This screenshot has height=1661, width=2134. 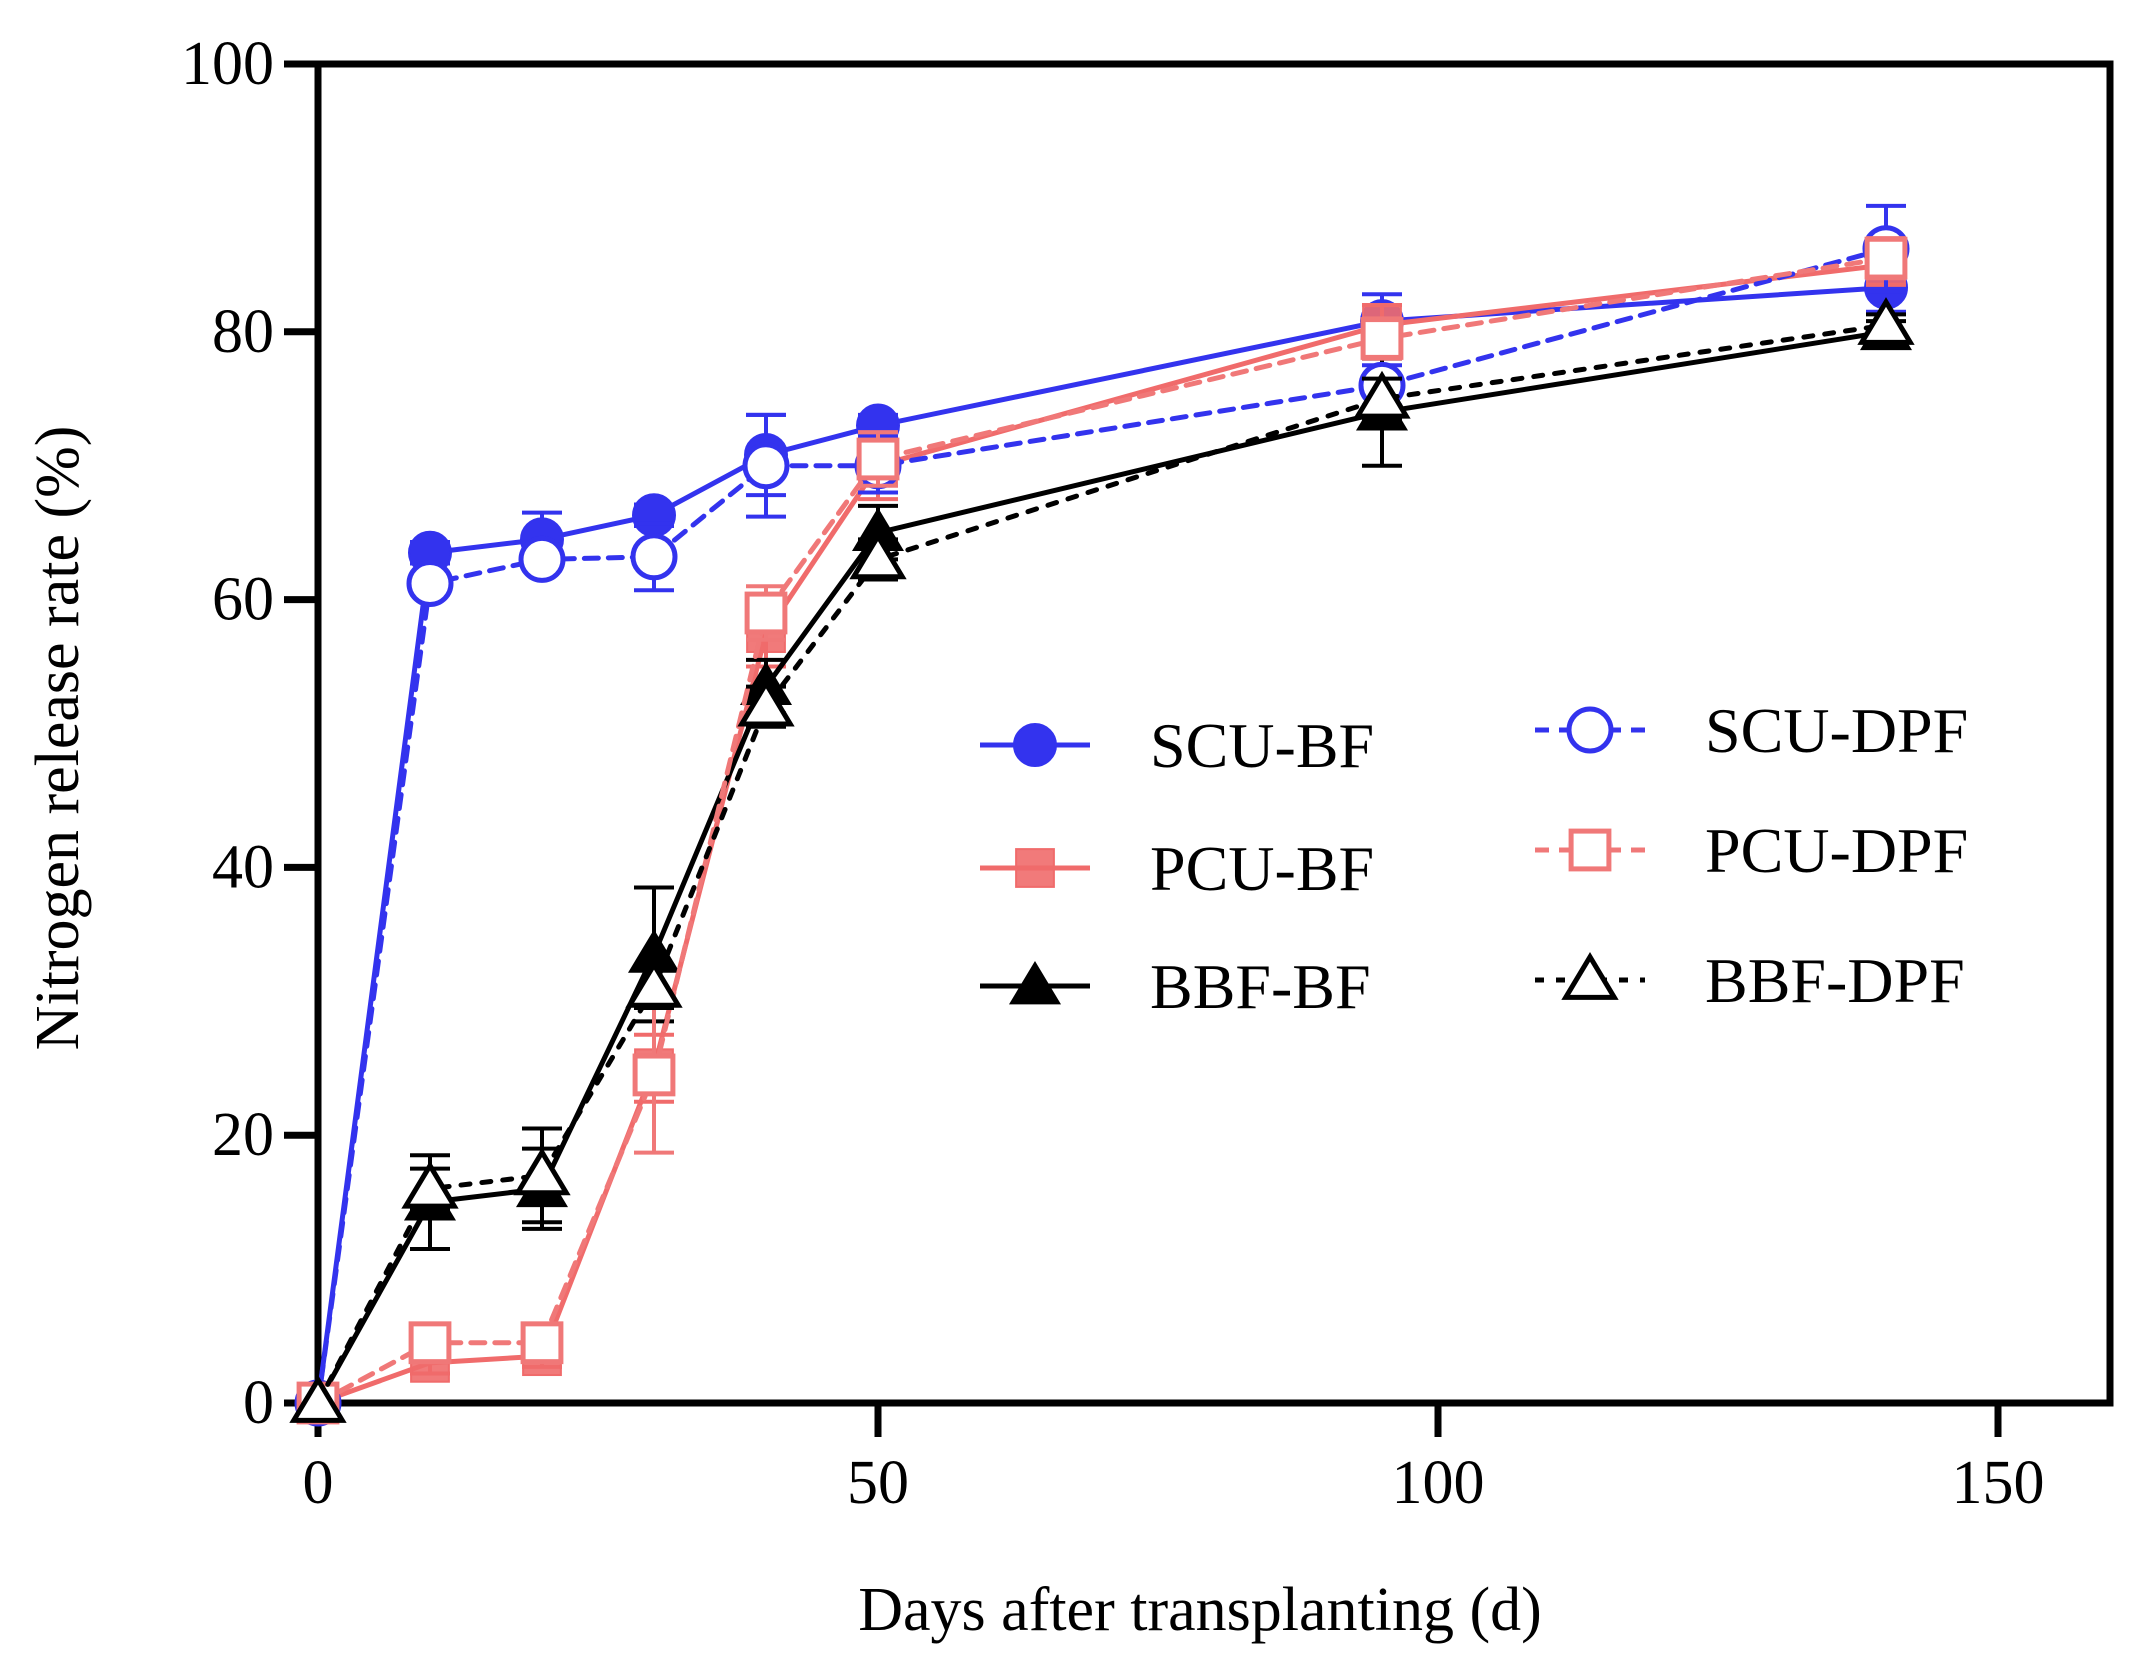 I want to click on legend-item-scu-dpf: SCU-DPF, so click(x=1751, y=730).